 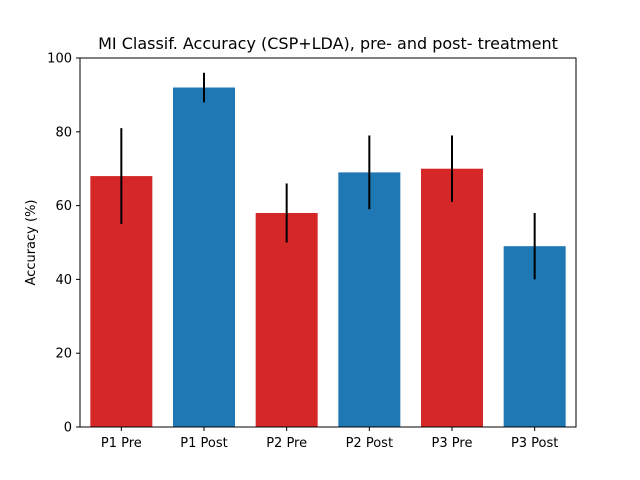 What do you see at coordinates (452, 297) in the screenshot?
I see `bar-p3-pre` at bounding box center [452, 297].